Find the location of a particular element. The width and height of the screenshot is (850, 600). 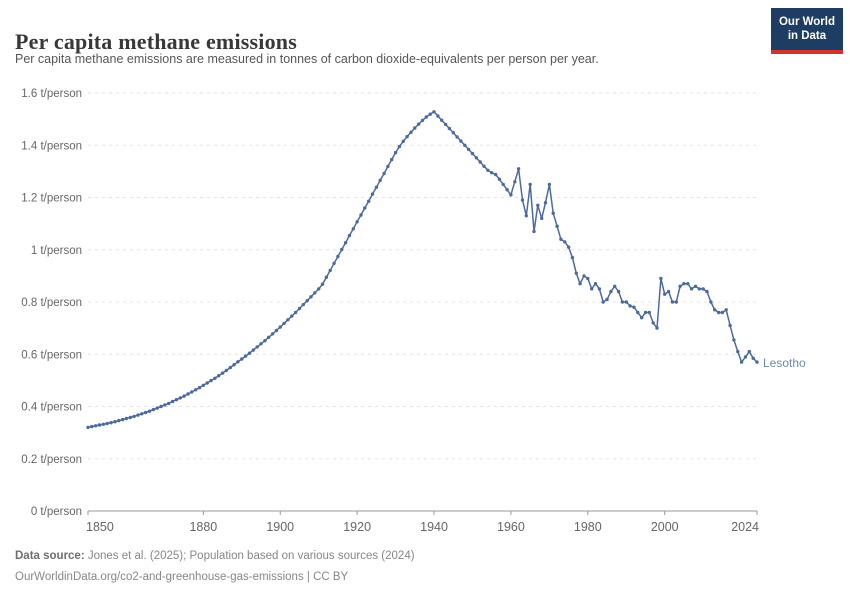

x-axis-tick-label: 1920 is located at coordinates (357, 527).